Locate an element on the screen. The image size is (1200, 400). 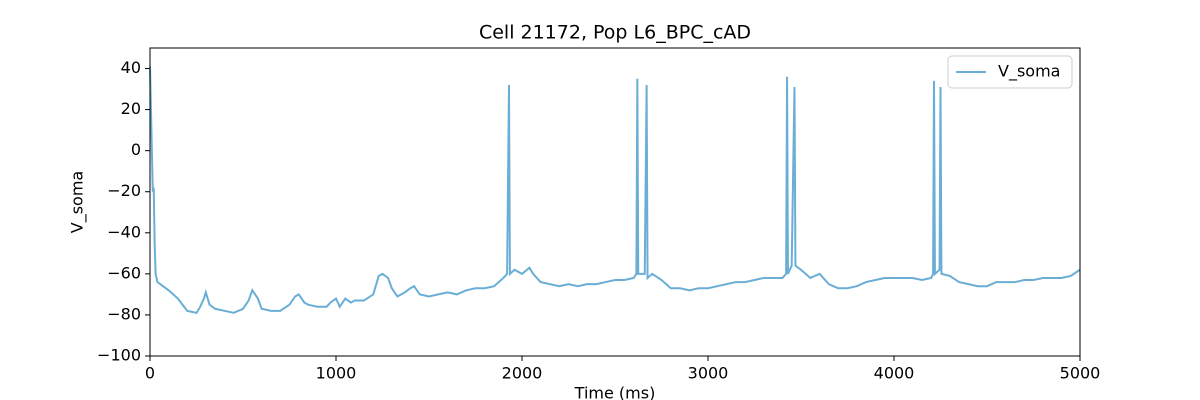
y-tick-label: −100 is located at coordinates (119, 355).